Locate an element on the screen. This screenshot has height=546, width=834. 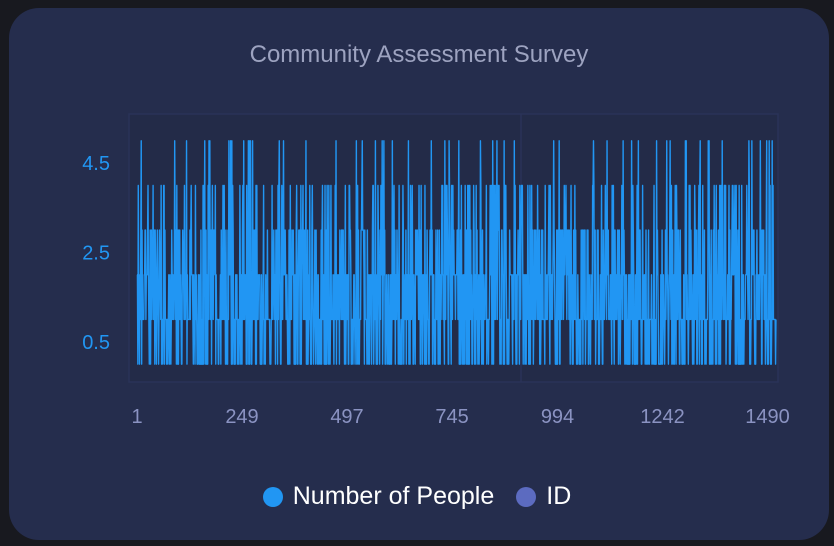
x-tick-label: 994 is located at coordinates (557, 417).